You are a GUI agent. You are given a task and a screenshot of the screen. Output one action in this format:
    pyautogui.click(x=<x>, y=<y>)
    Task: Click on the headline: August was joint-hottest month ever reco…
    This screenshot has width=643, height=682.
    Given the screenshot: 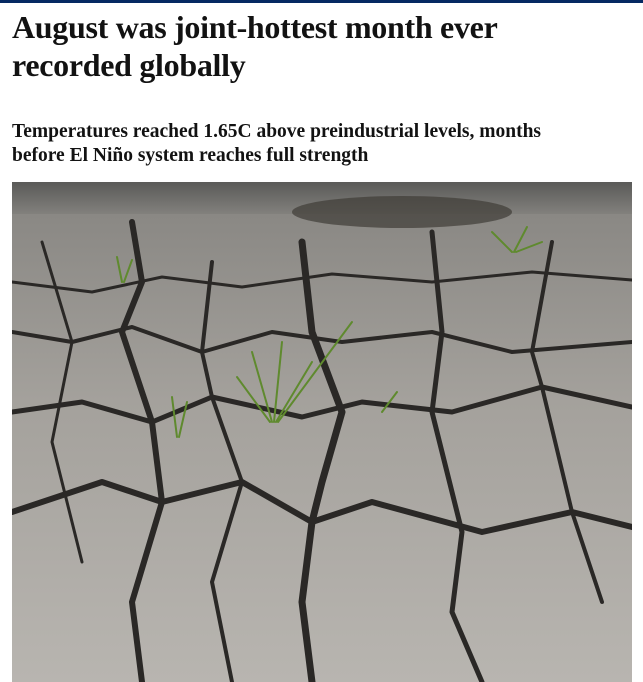 What is the action you would take?
    pyautogui.click(x=254, y=46)
    